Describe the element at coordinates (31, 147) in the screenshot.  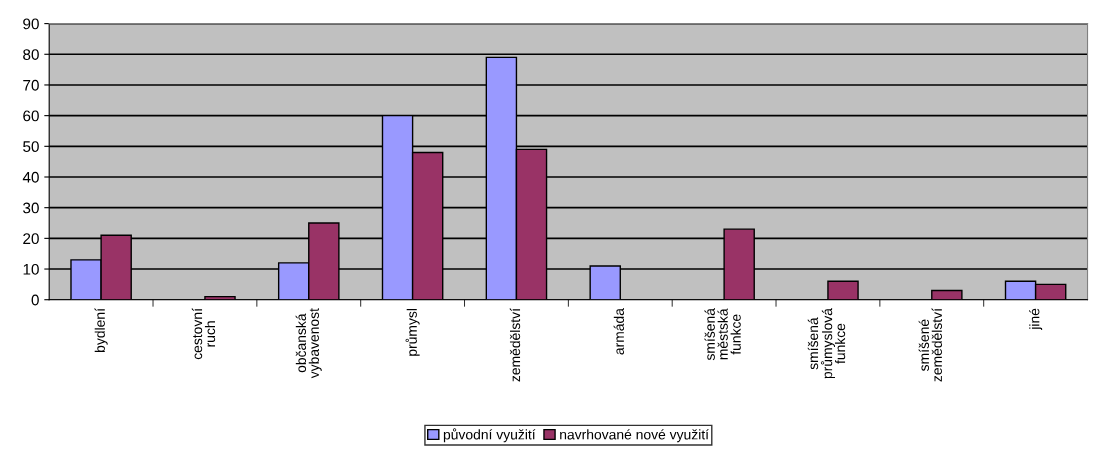
I see `y-tick-label: 50` at that location.